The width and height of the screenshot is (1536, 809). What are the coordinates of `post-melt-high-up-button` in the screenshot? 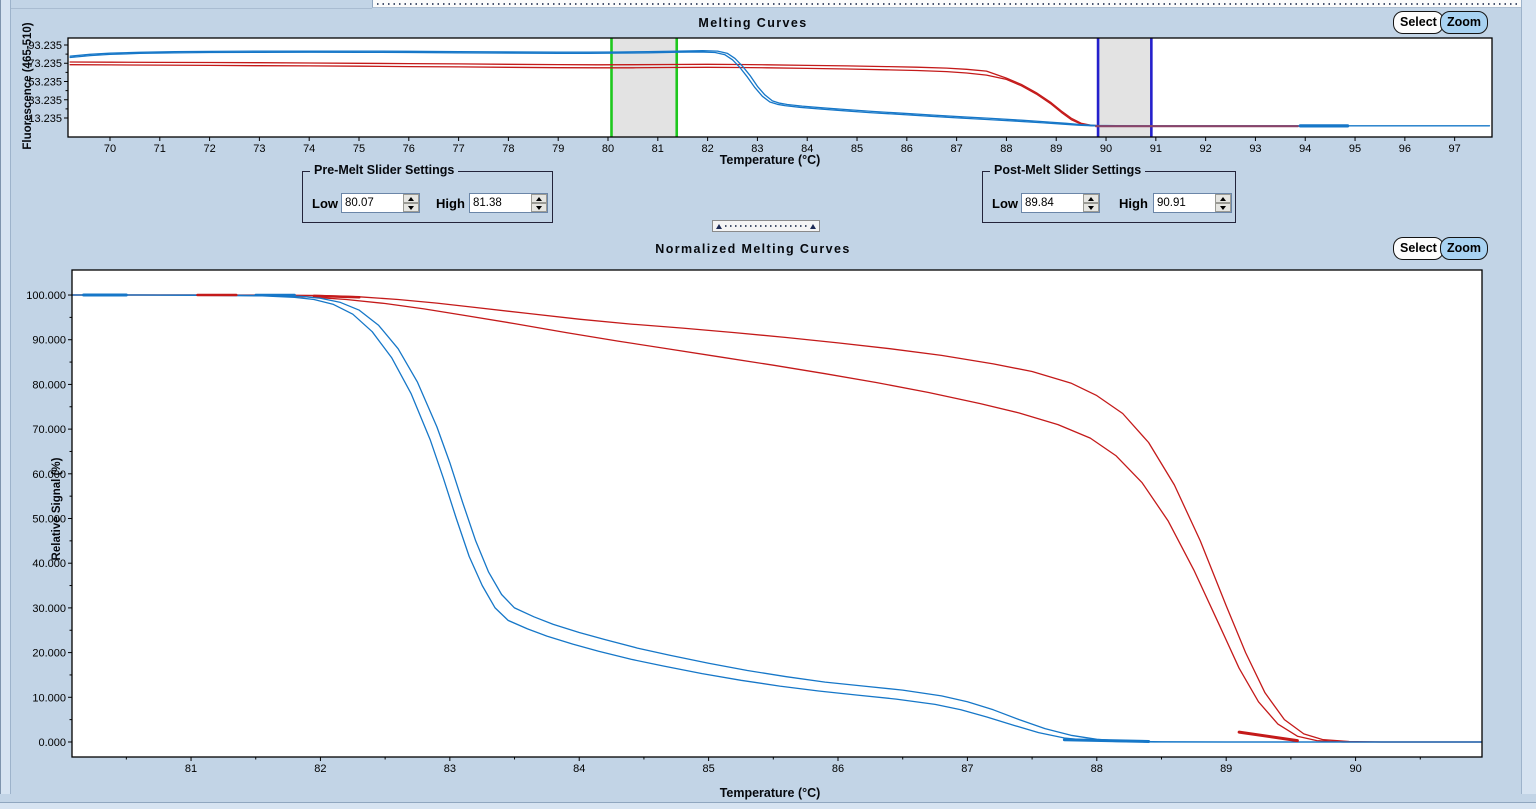 It's located at (1223, 198).